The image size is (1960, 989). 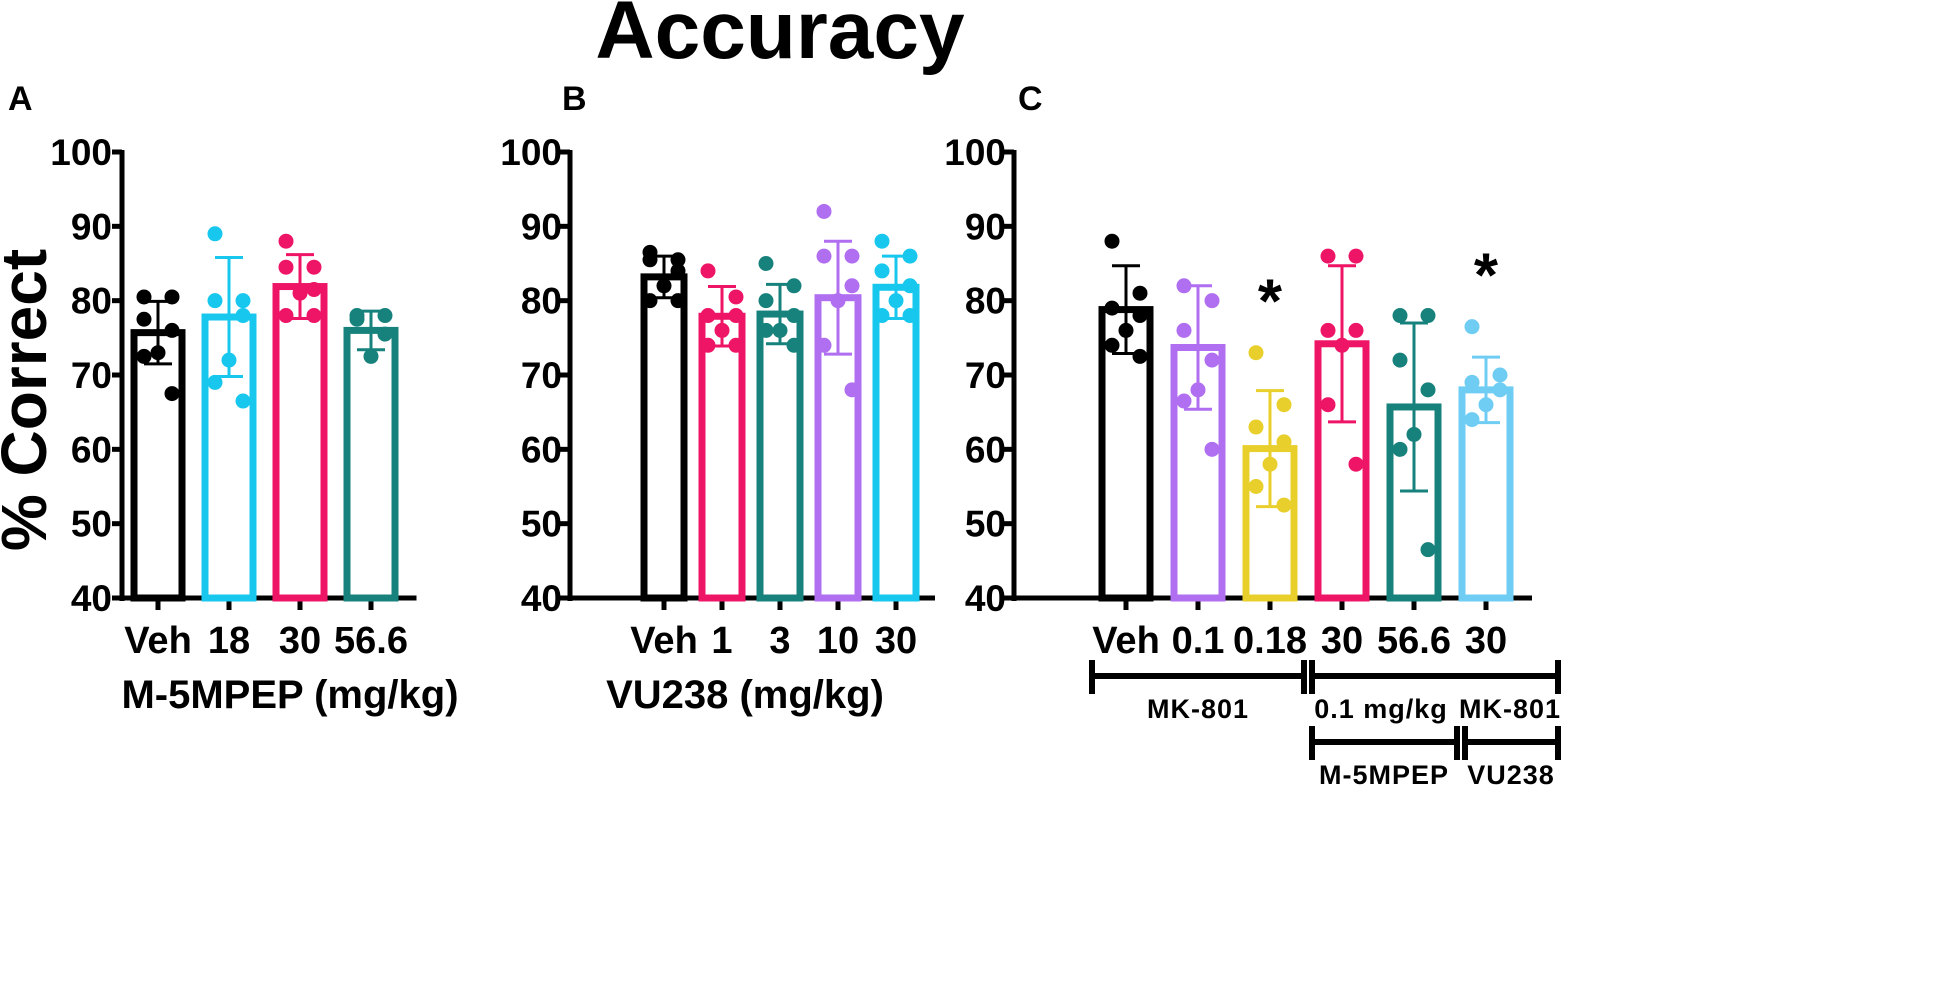 What do you see at coordinates (985, 598) in the screenshot?
I see `panel-c-y-tick-label: 40` at bounding box center [985, 598].